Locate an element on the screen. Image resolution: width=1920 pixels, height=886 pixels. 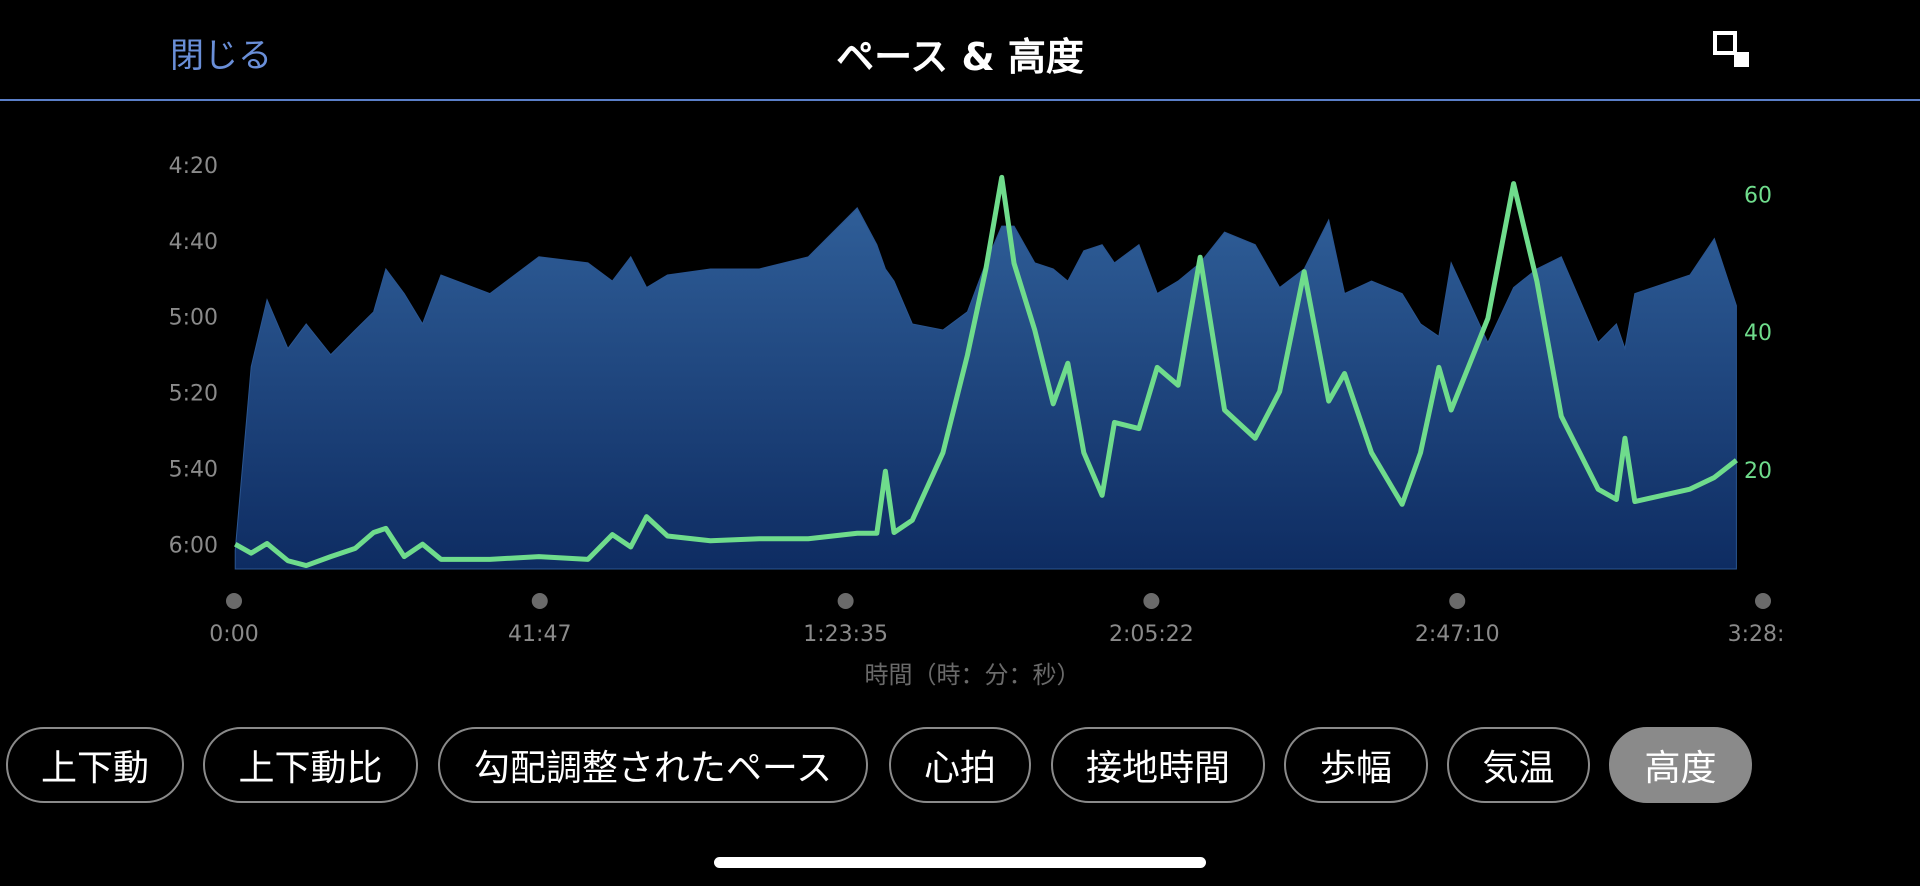
metric-button: 歩幅 is located at coordinates (1356, 765).